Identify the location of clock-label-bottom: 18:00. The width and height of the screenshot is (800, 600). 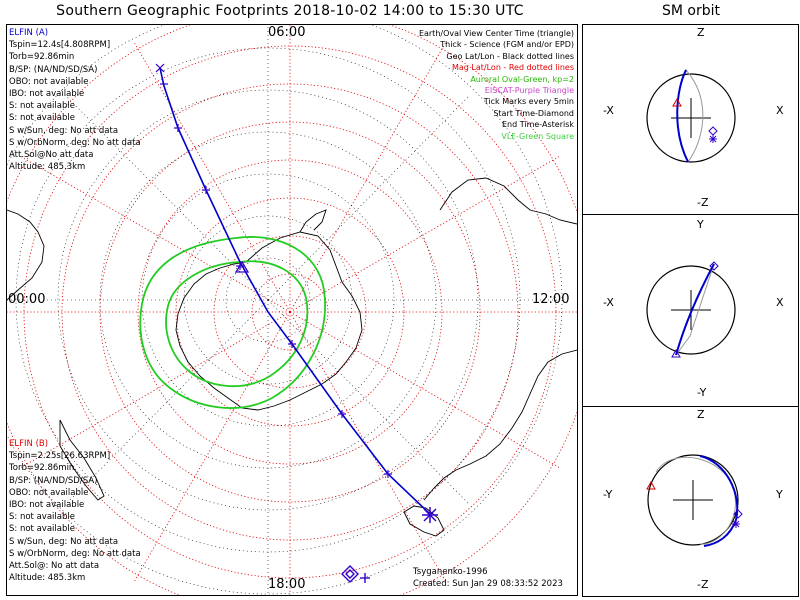
(287, 584).